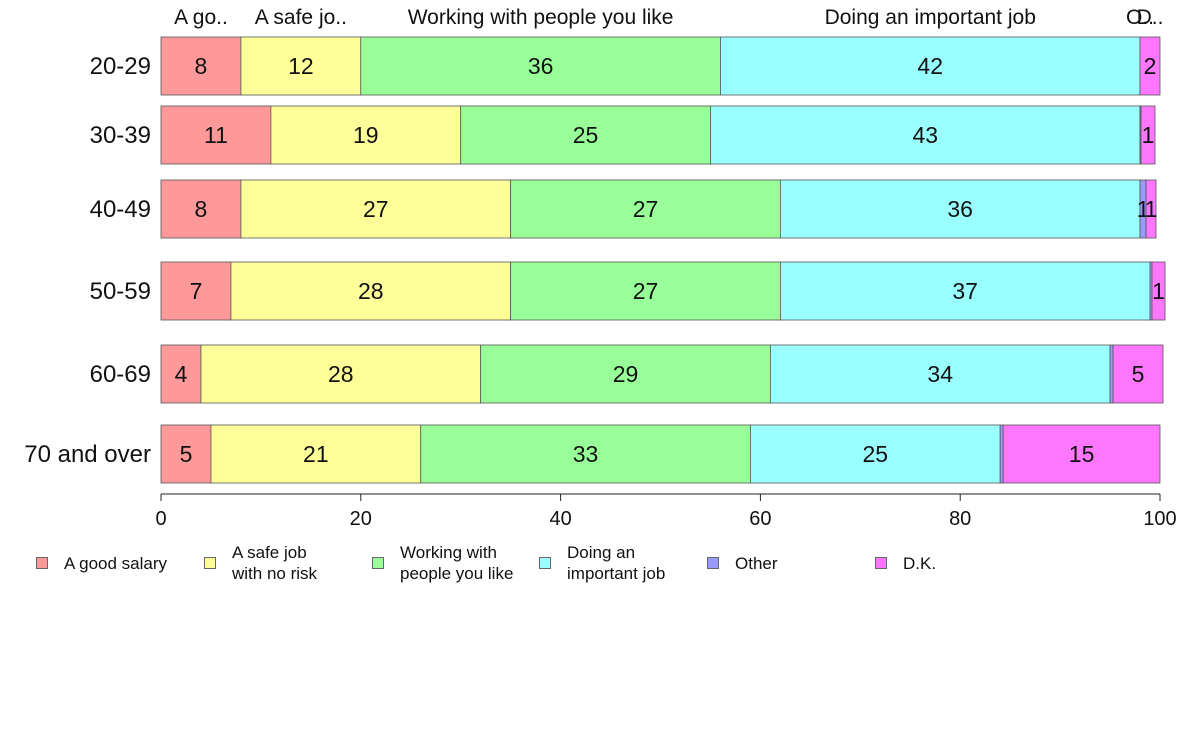 Image resolution: width=1188 pixels, height=736 pixels. I want to click on series-top-label: Working with people you like, so click(541, 17).